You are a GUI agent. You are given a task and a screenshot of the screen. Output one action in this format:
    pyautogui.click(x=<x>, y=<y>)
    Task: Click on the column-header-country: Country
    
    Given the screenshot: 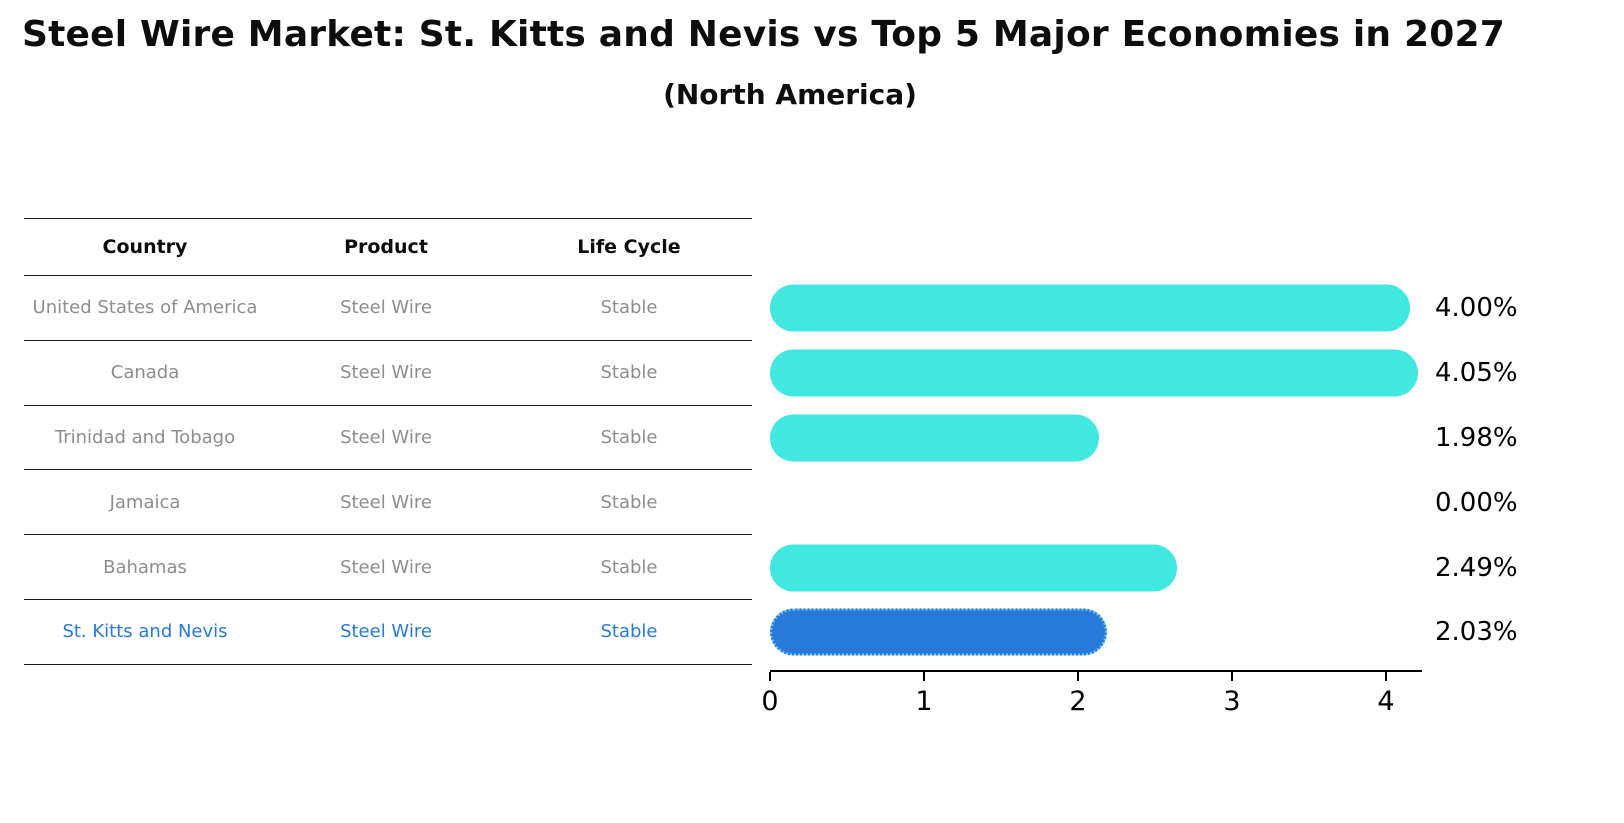 What is the action you would take?
    pyautogui.click(x=145, y=247)
    